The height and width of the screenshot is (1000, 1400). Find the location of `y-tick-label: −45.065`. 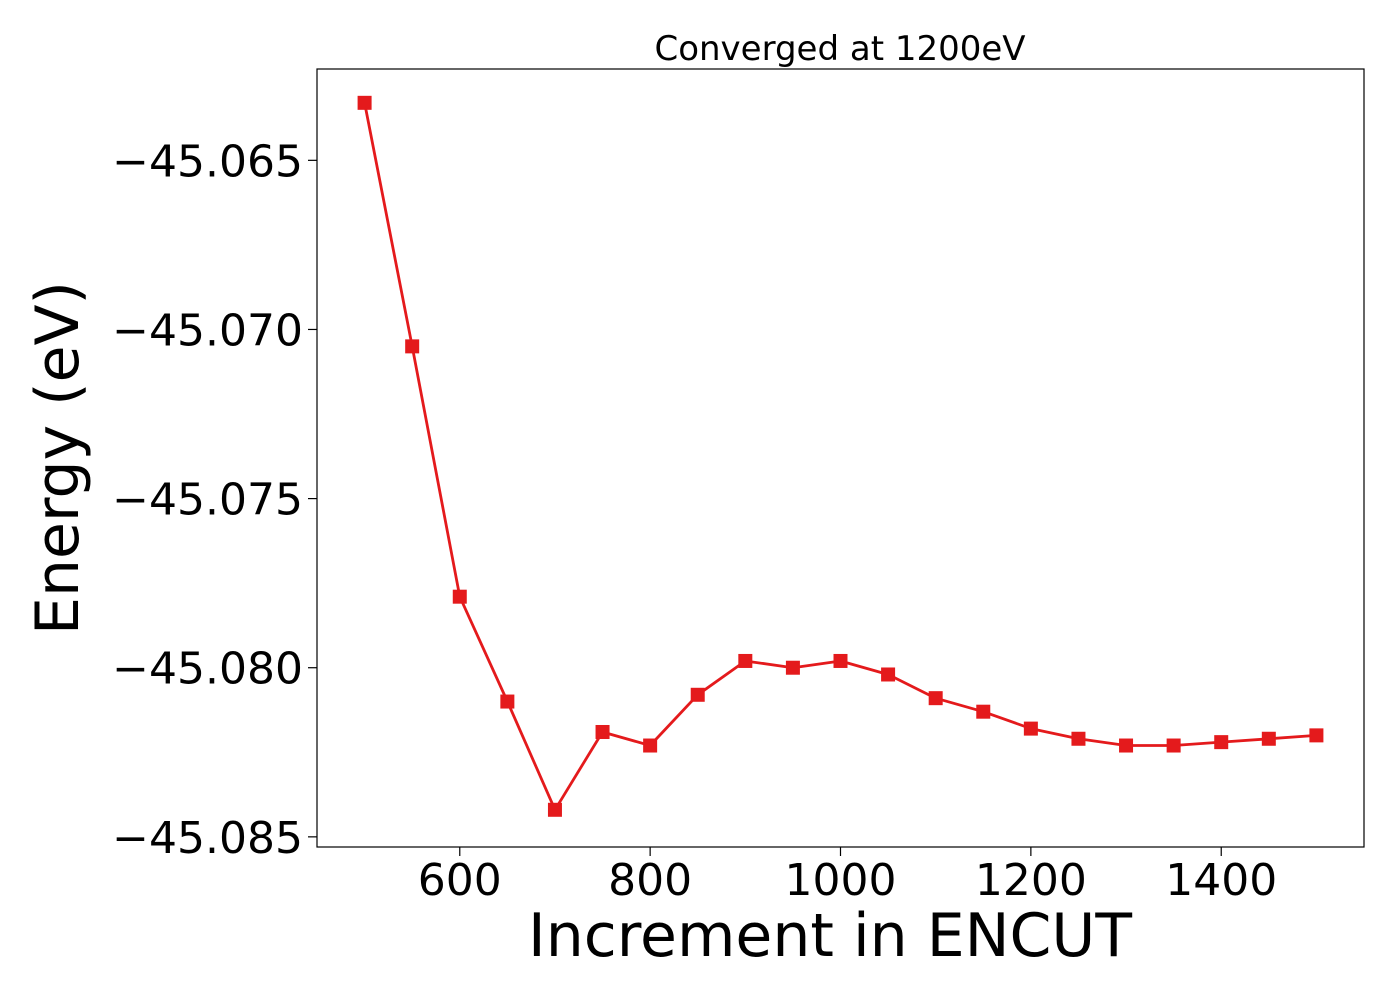

y-tick-label: −45.065 is located at coordinates (207, 161).